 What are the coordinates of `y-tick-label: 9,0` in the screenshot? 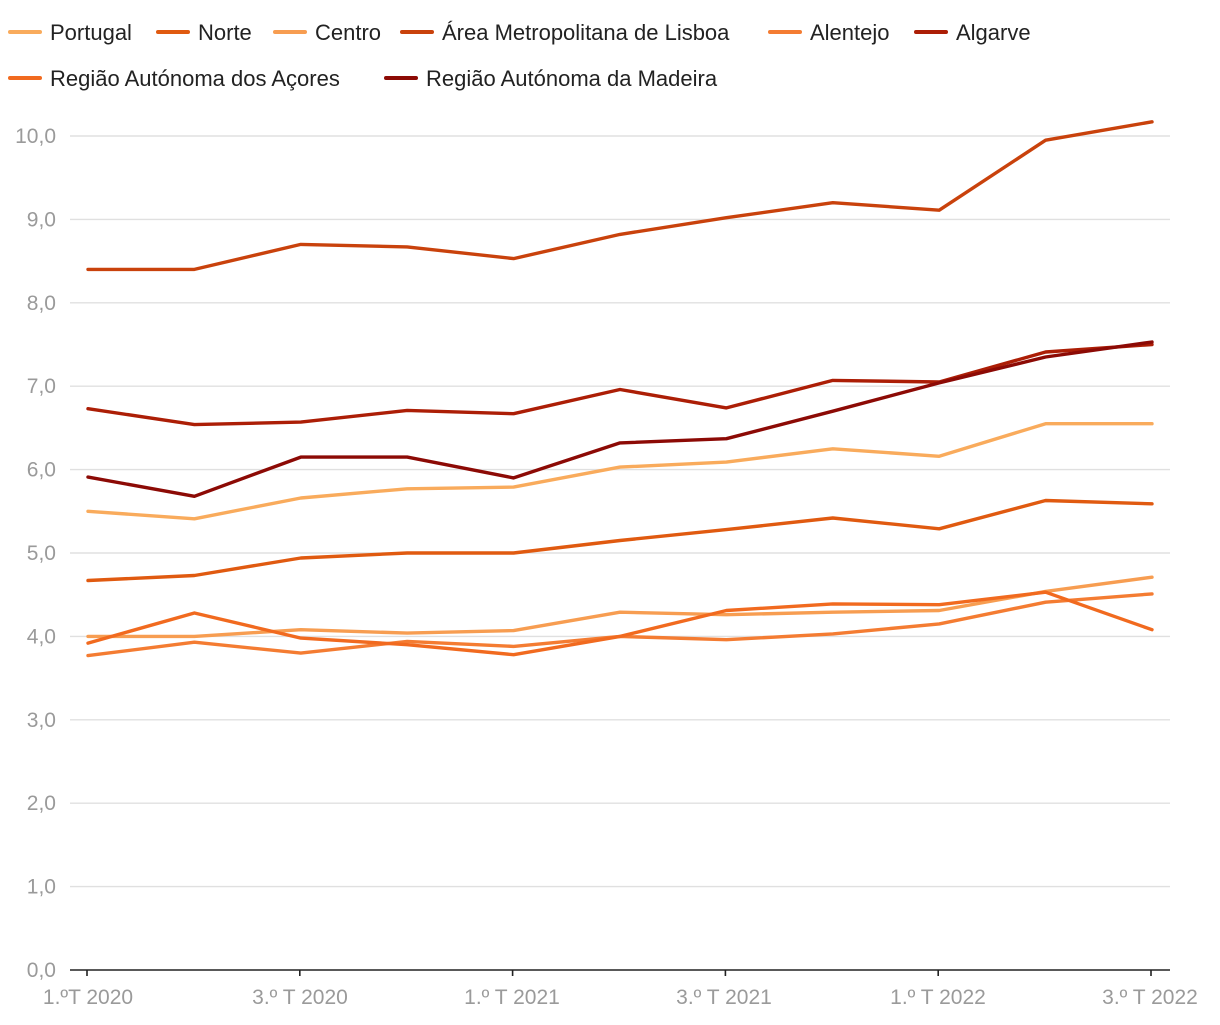 It's located at (41, 219).